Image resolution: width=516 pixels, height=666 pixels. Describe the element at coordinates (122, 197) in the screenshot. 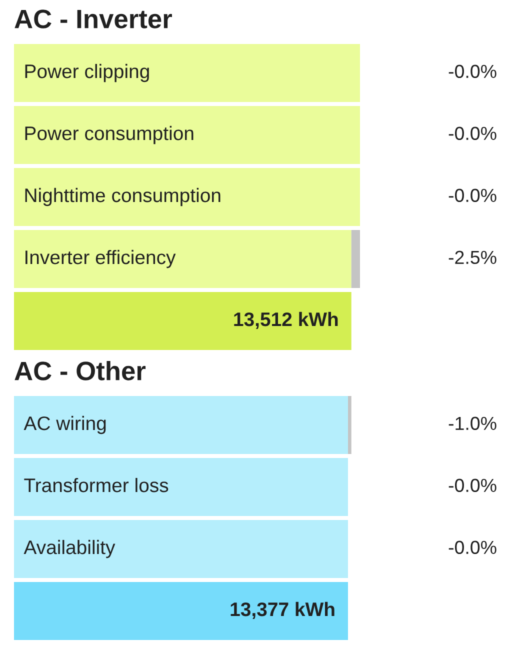

I see `y-tick-label: Nighttime consumption` at that location.